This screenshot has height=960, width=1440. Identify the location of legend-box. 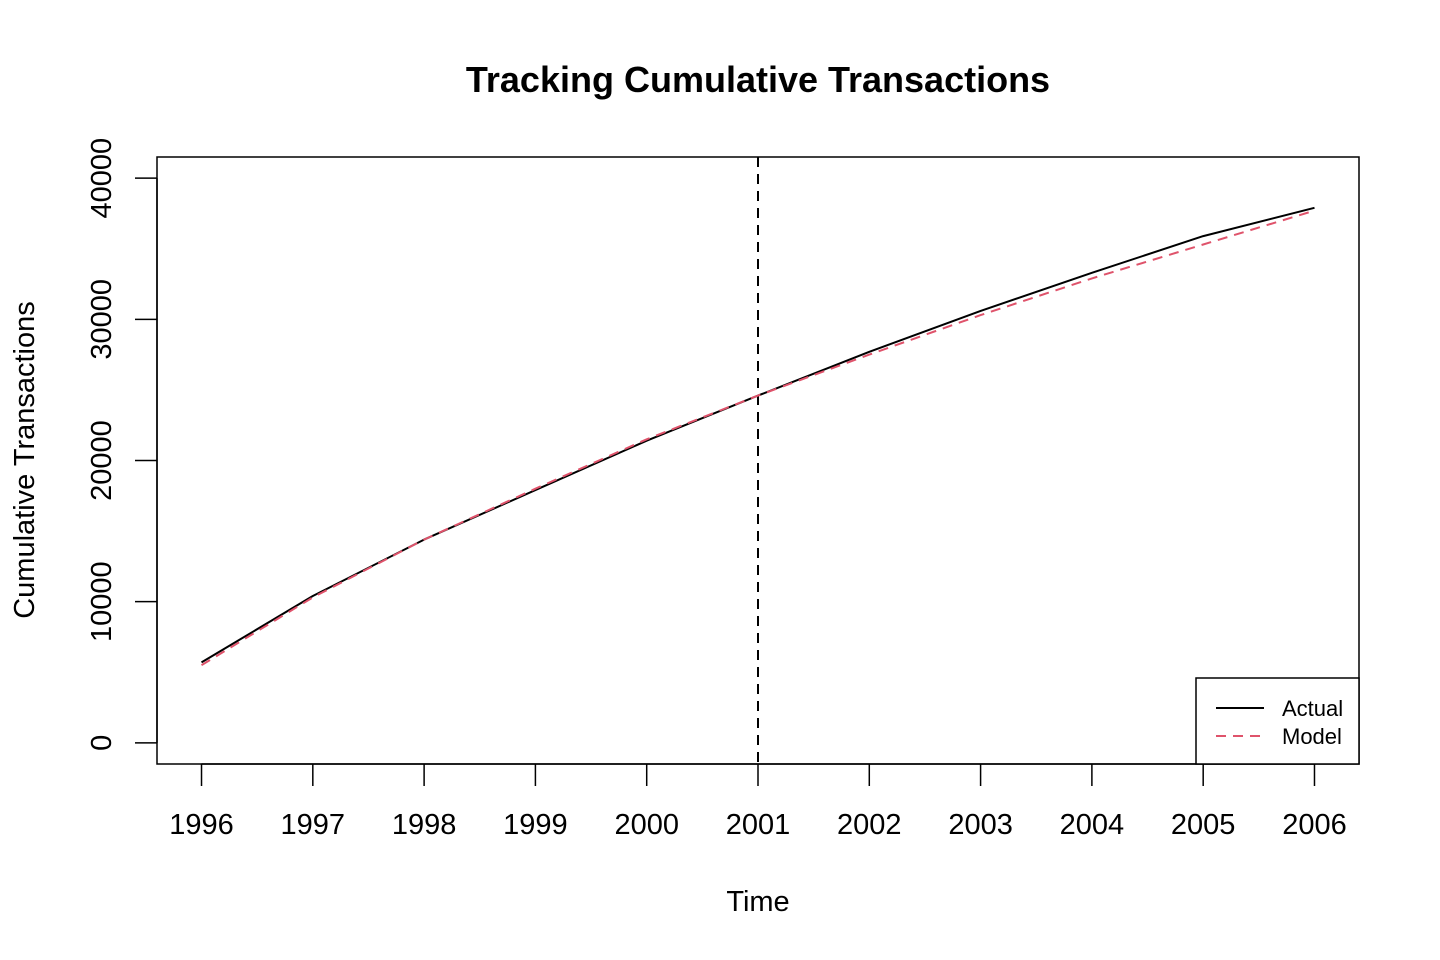
(1277, 721).